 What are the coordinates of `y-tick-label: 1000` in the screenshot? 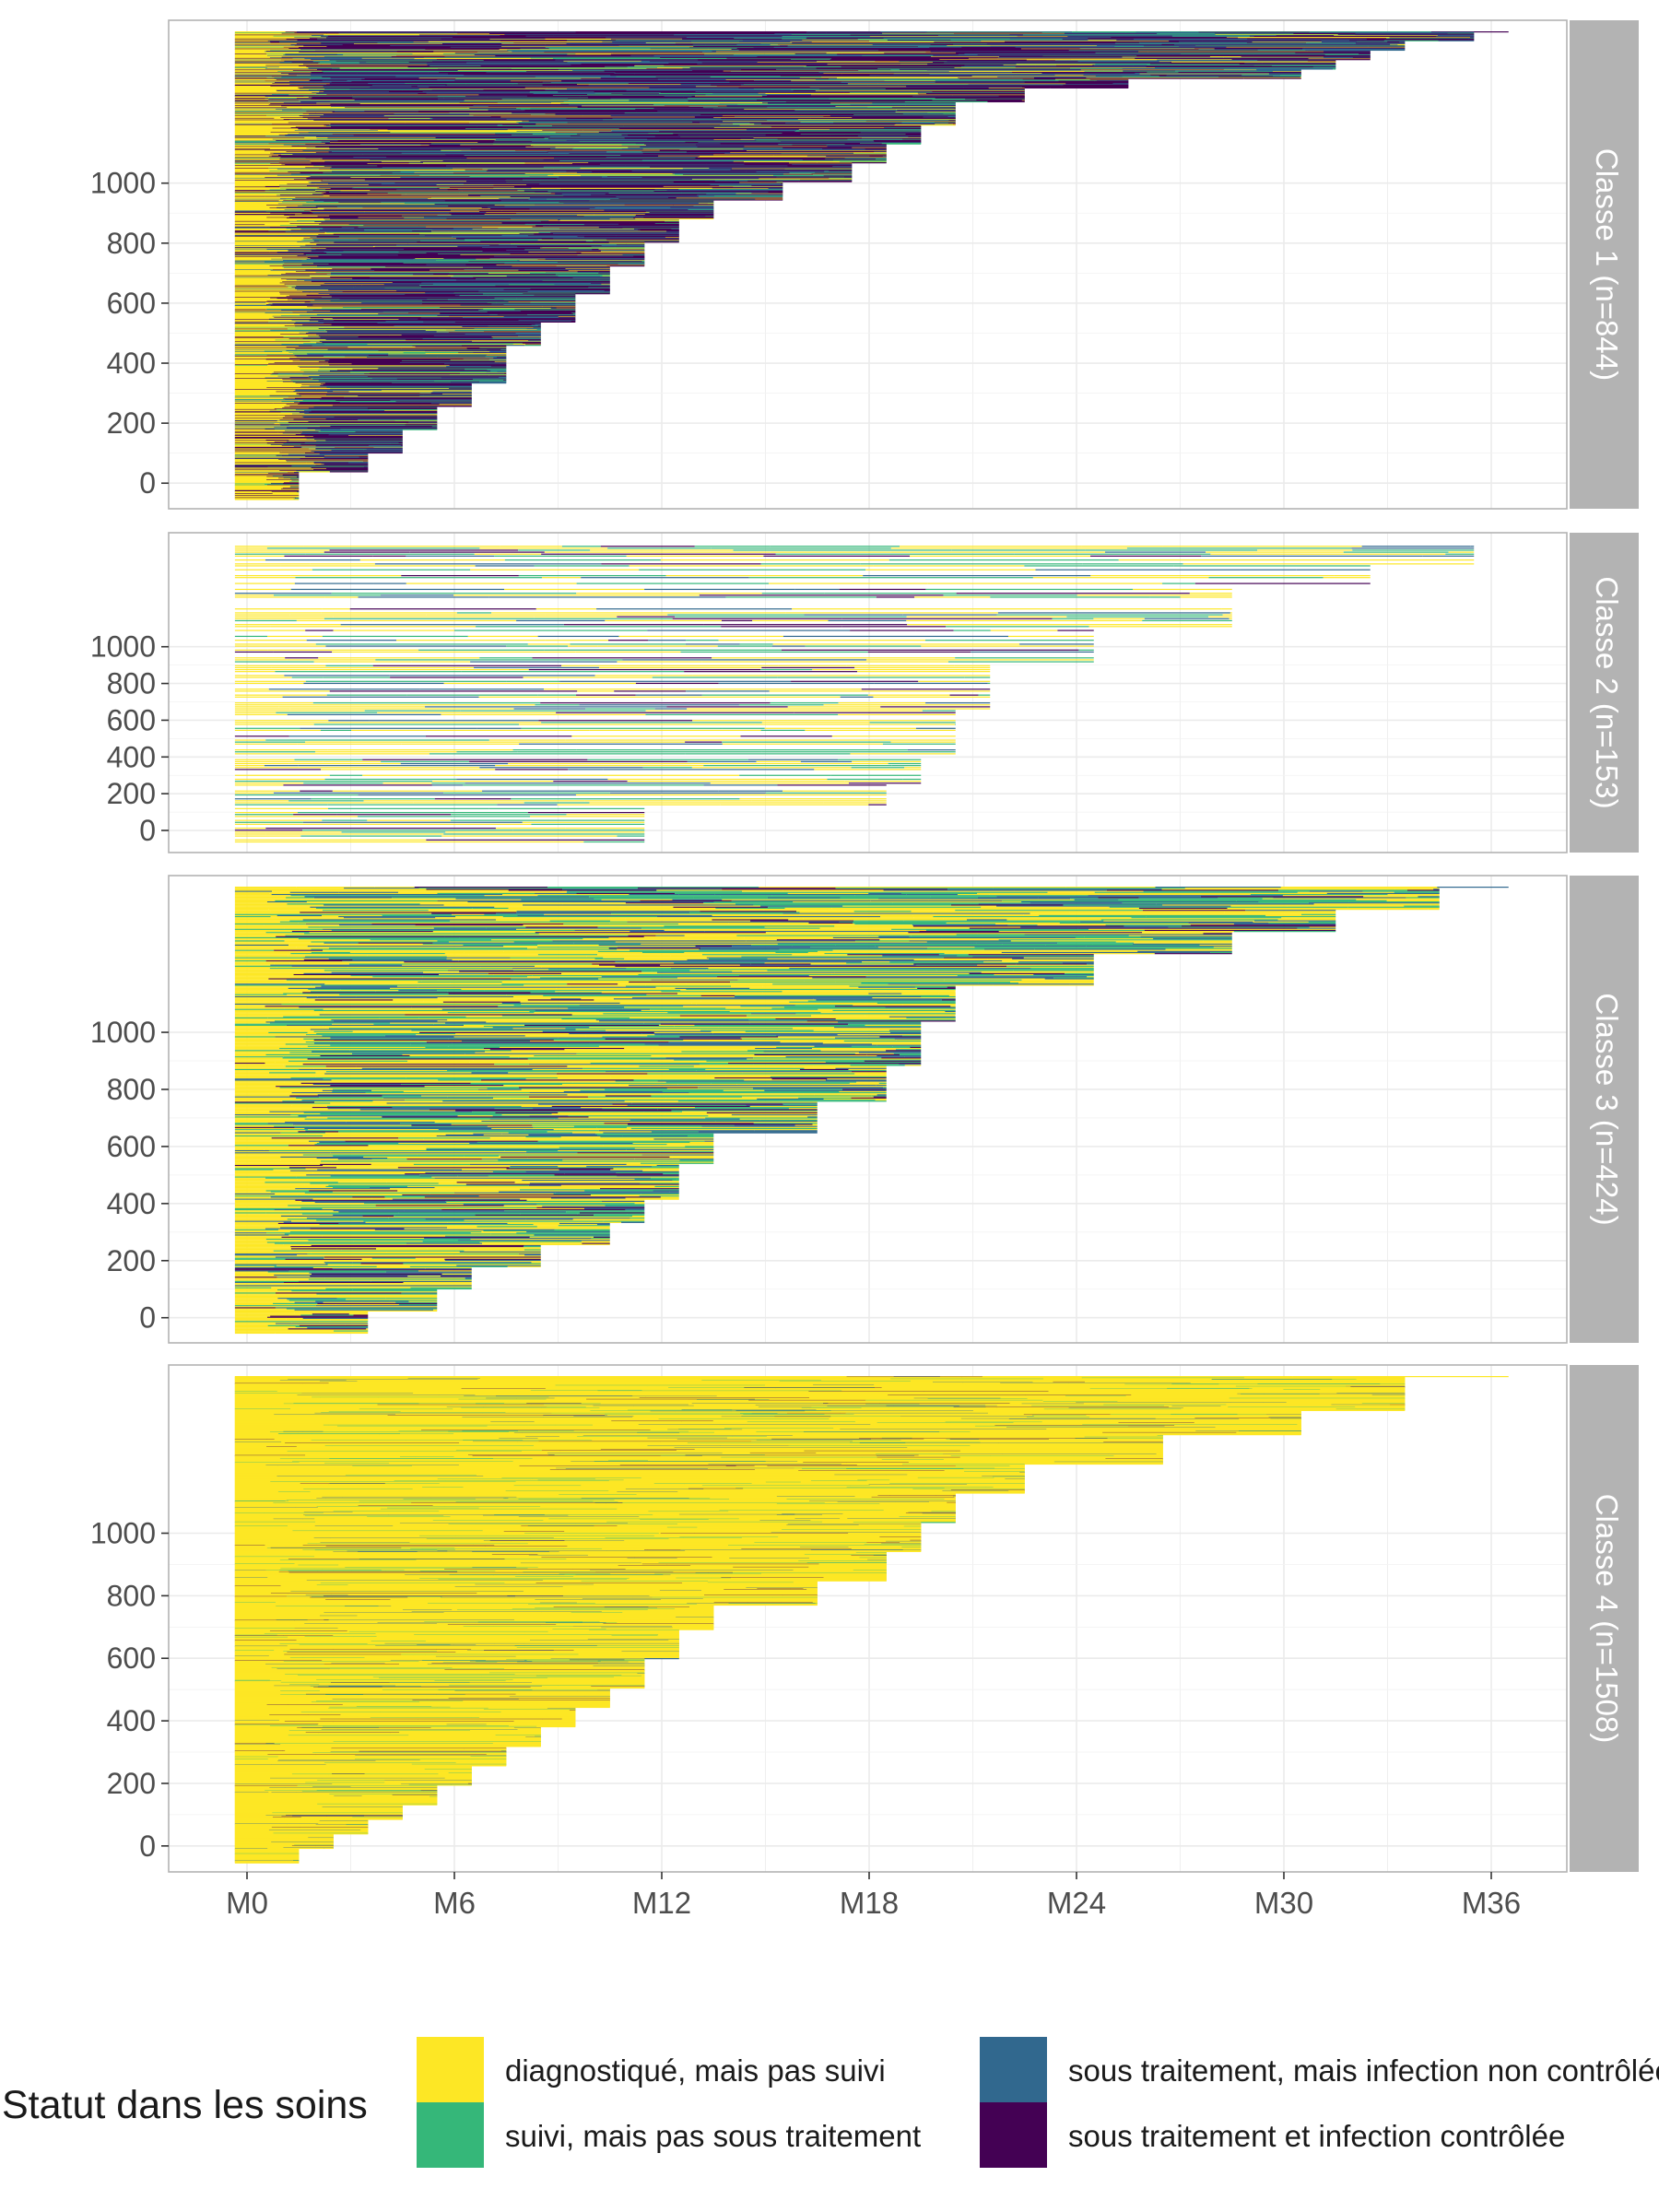 It's located at (123, 647).